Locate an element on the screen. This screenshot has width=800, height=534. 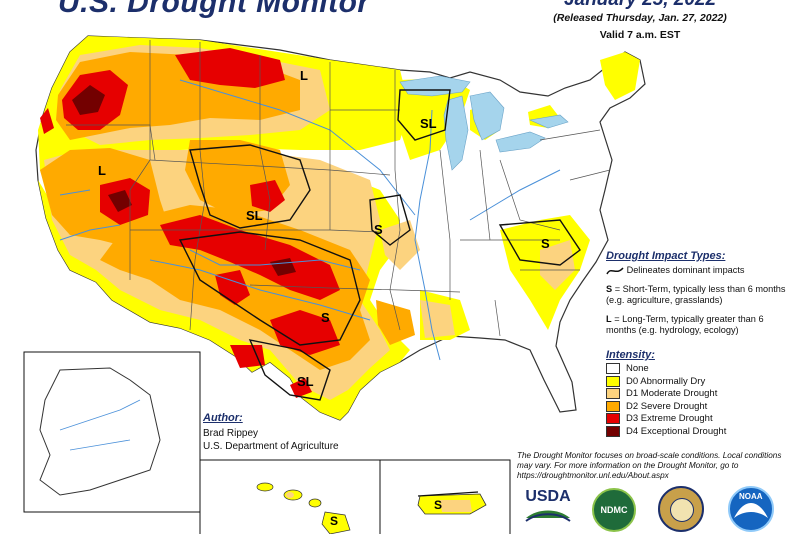
usda-logo-hills is located at coordinates (548, 516).